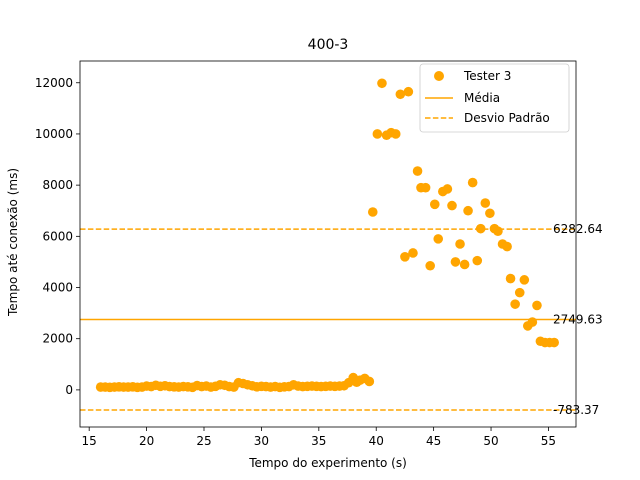 This screenshot has width=640, height=480. I want to click on reference-label-1: 6282.64, so click(578, 229).